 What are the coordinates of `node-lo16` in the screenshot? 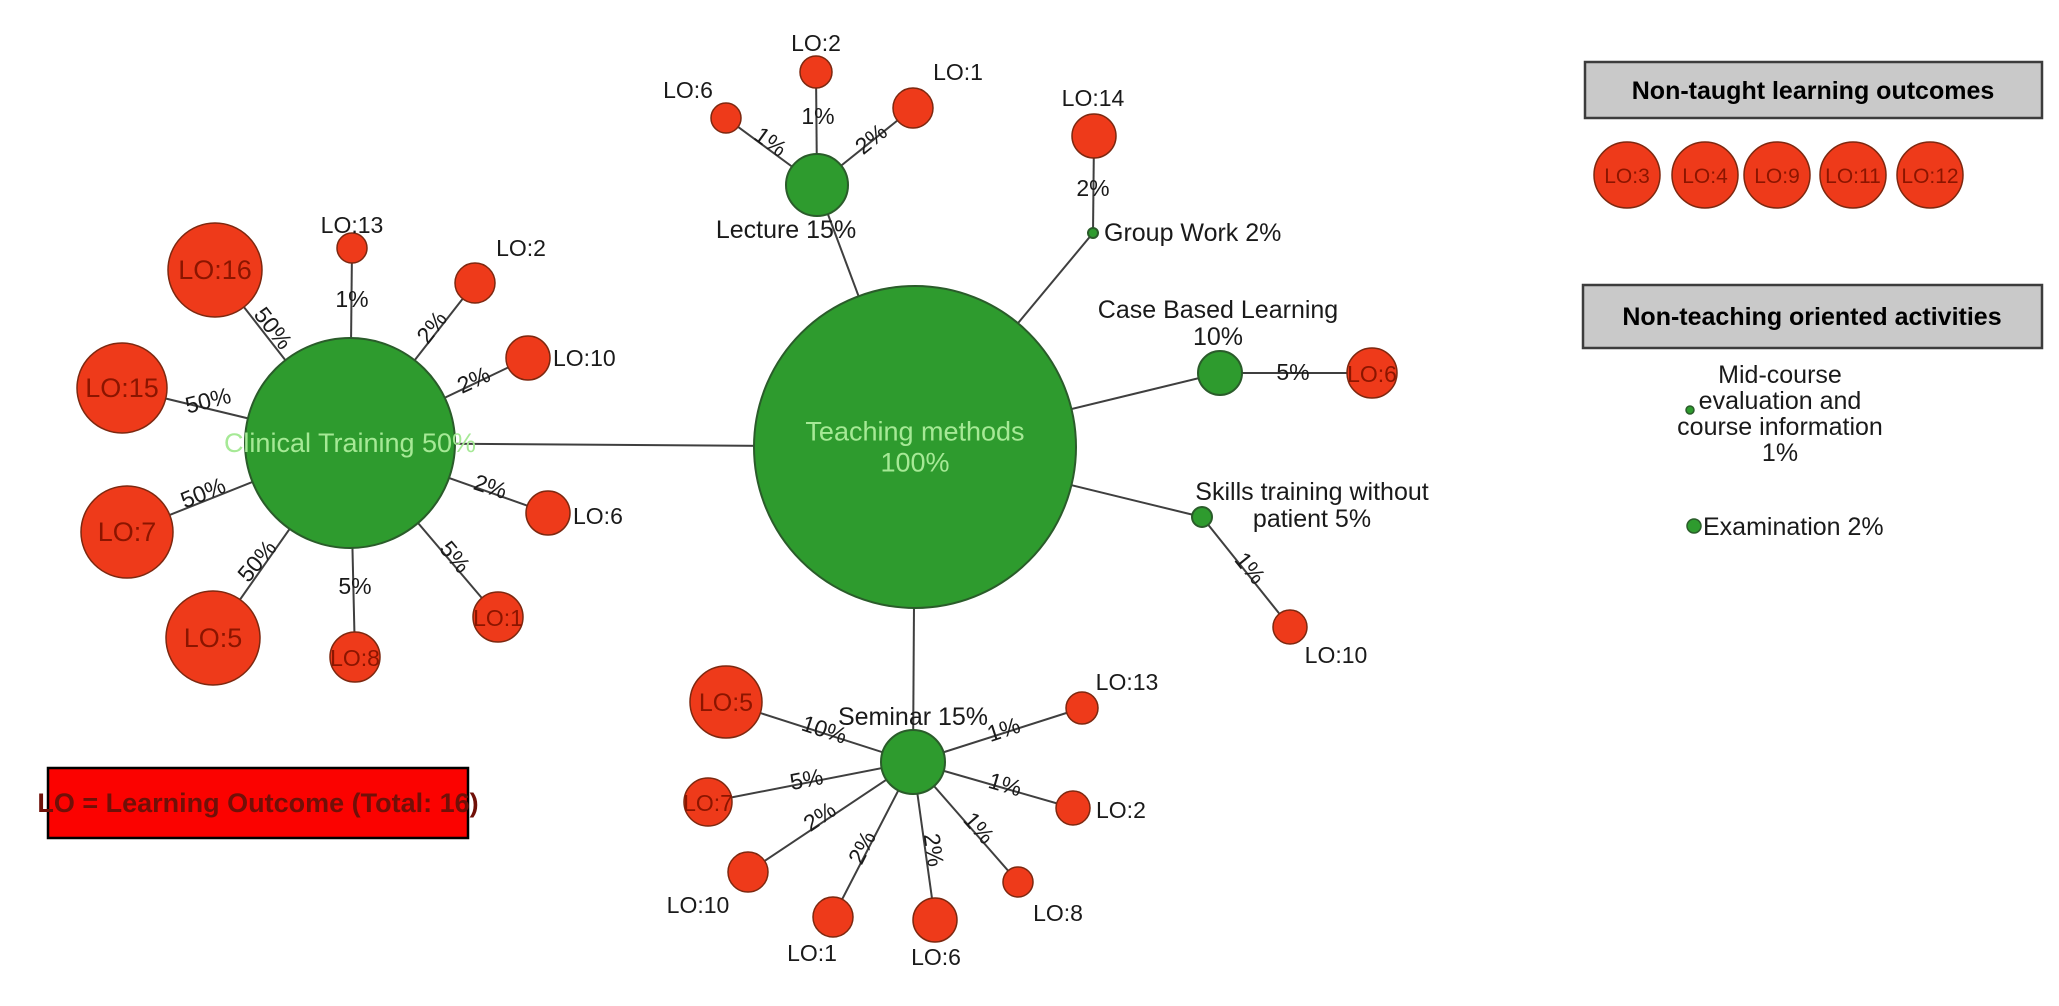 It's located at (215, 270).